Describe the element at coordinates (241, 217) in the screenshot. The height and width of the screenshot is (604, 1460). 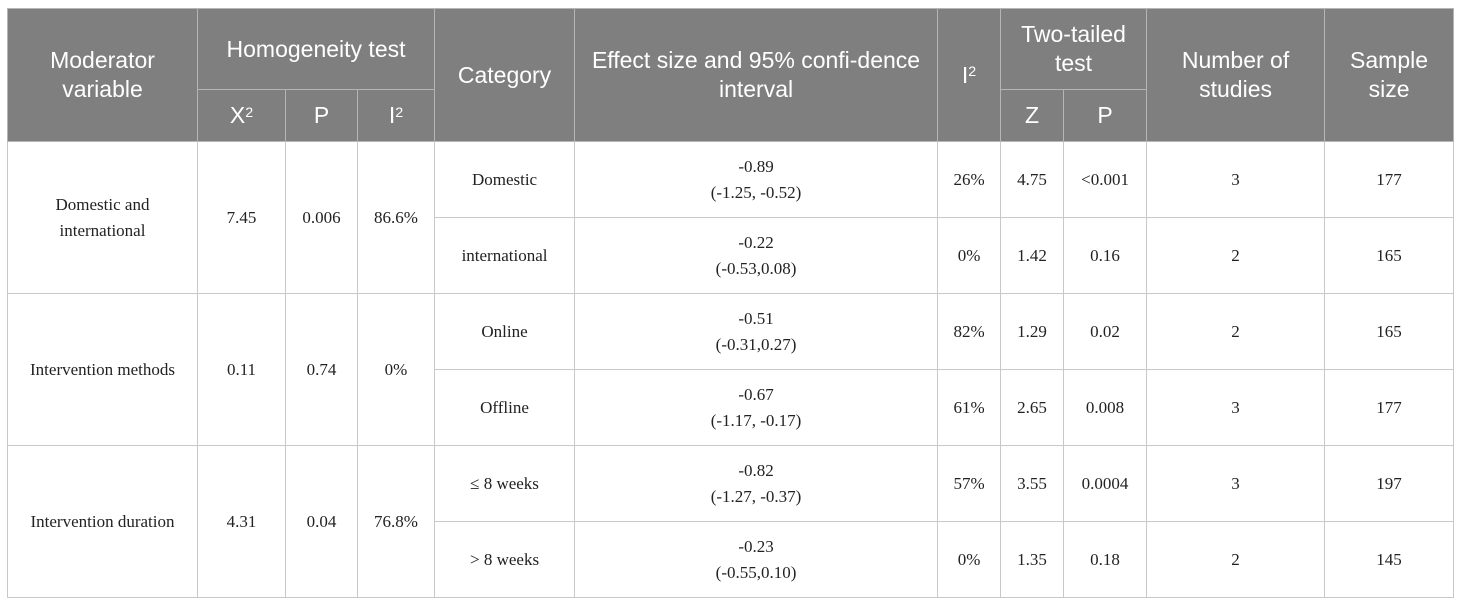
I see `x2-cell: 7.45` at that location.